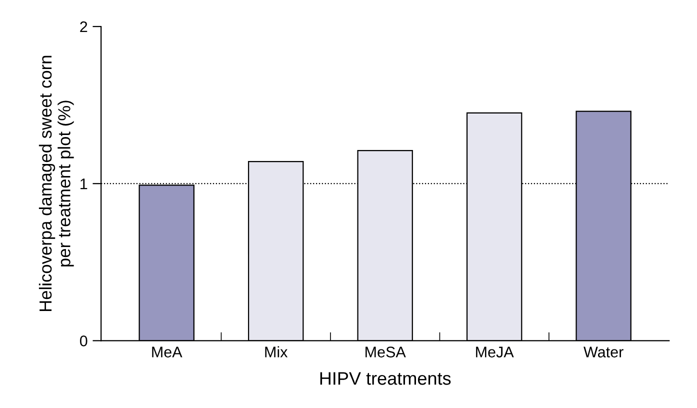  What do you see at coordinates (84, 341) in the screenshot?
I see `y-tick-label: 0` at bounding box center [84, 341].